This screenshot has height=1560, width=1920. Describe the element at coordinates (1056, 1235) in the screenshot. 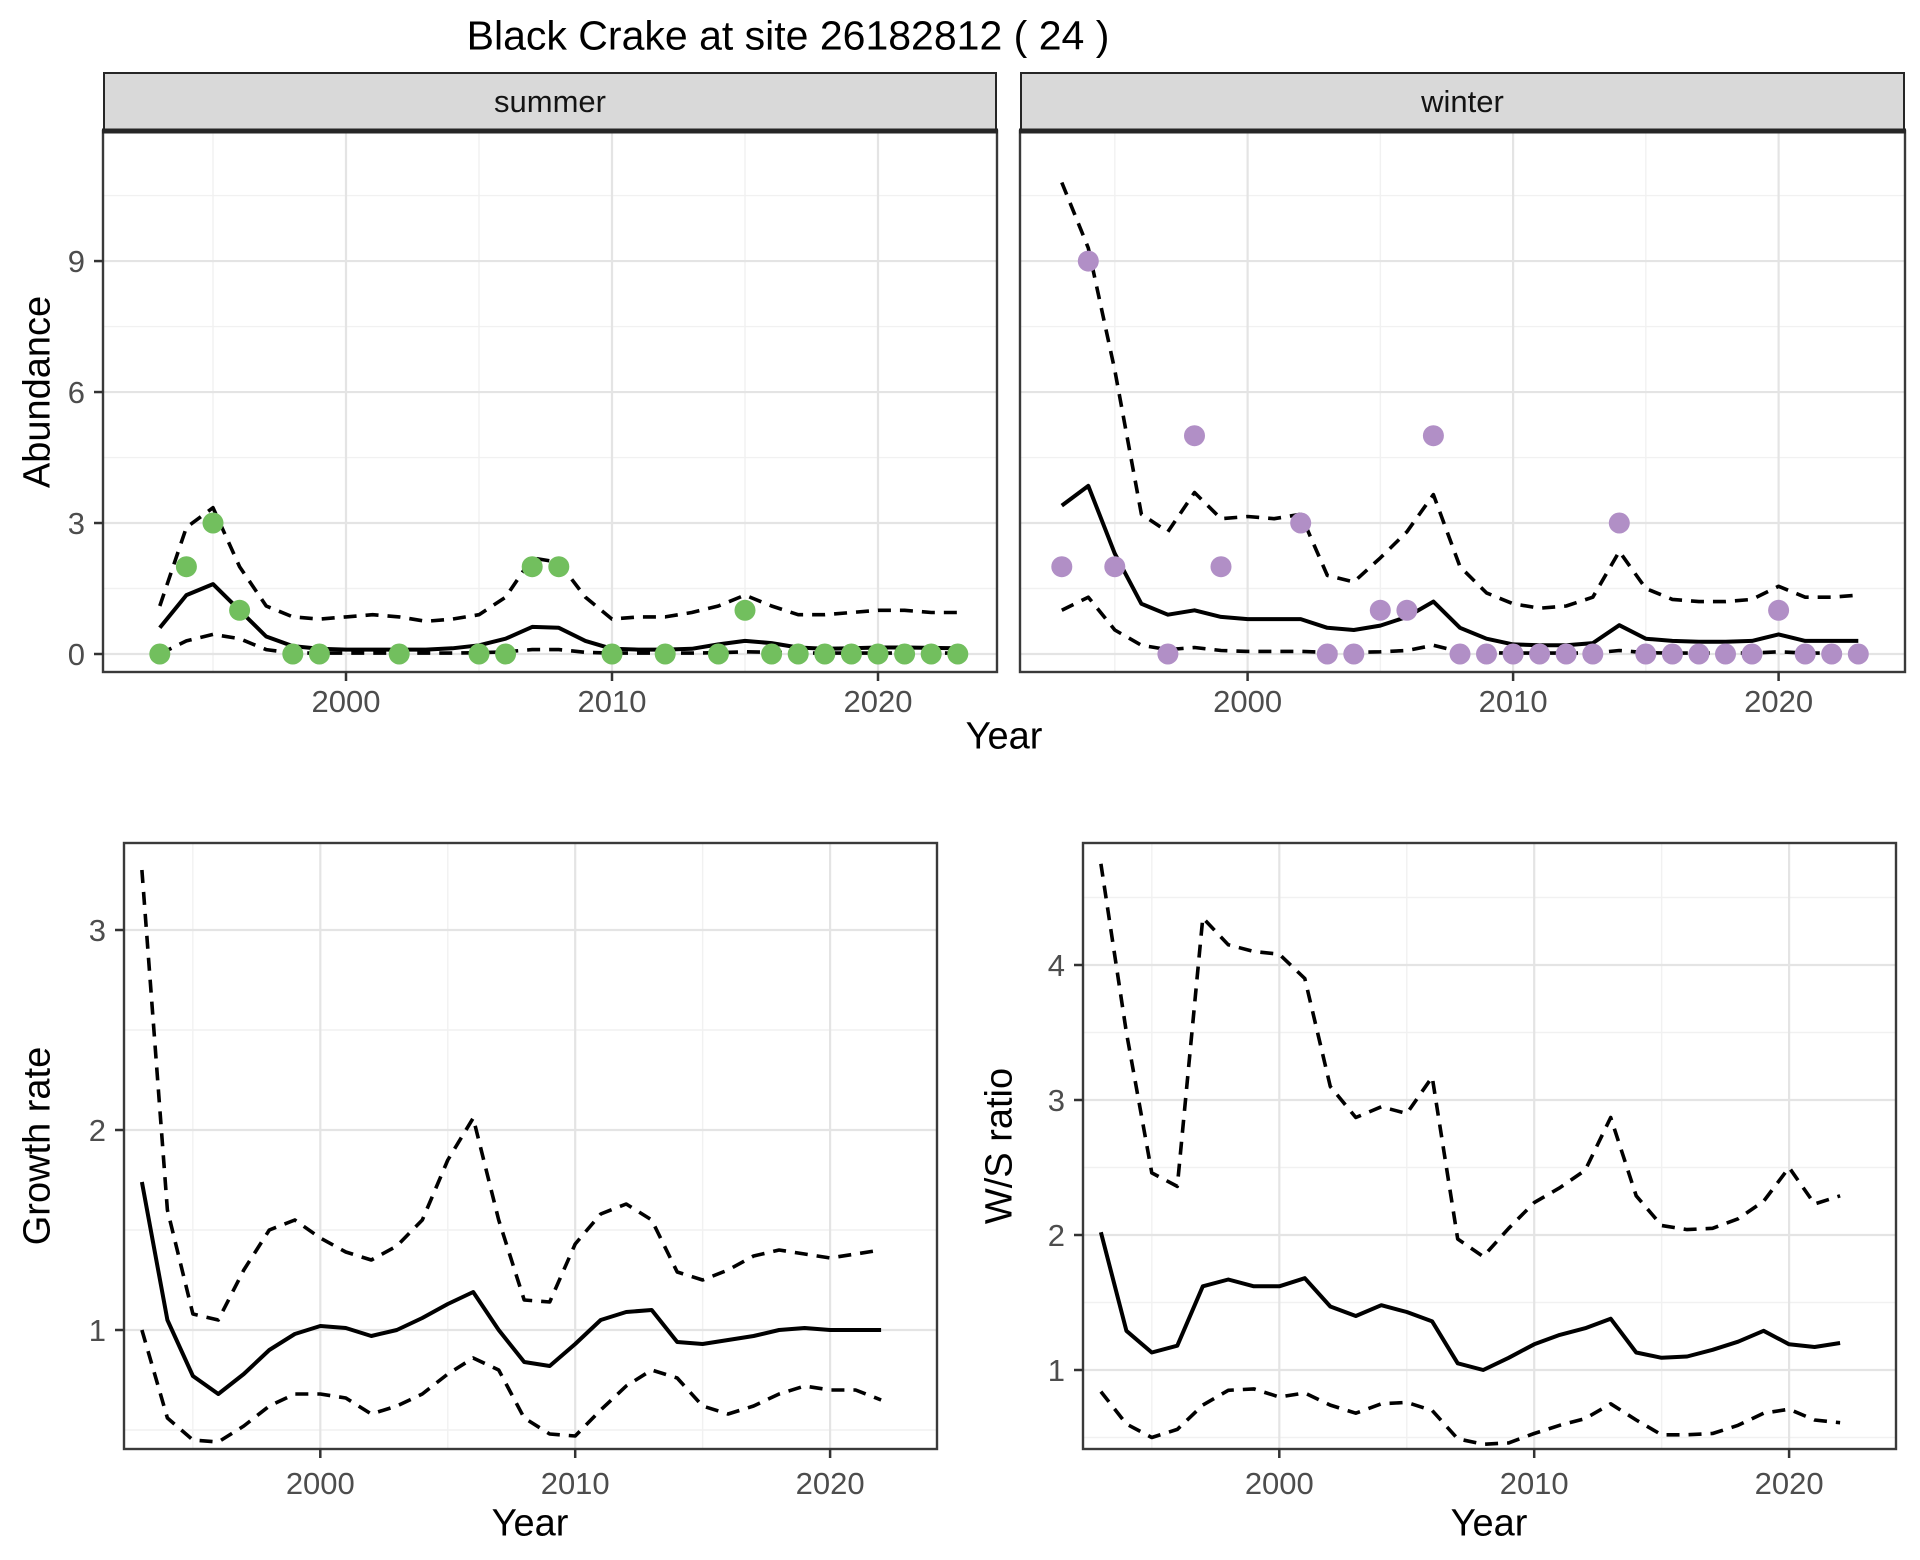

I see `y-tick-label: 2` at that location.